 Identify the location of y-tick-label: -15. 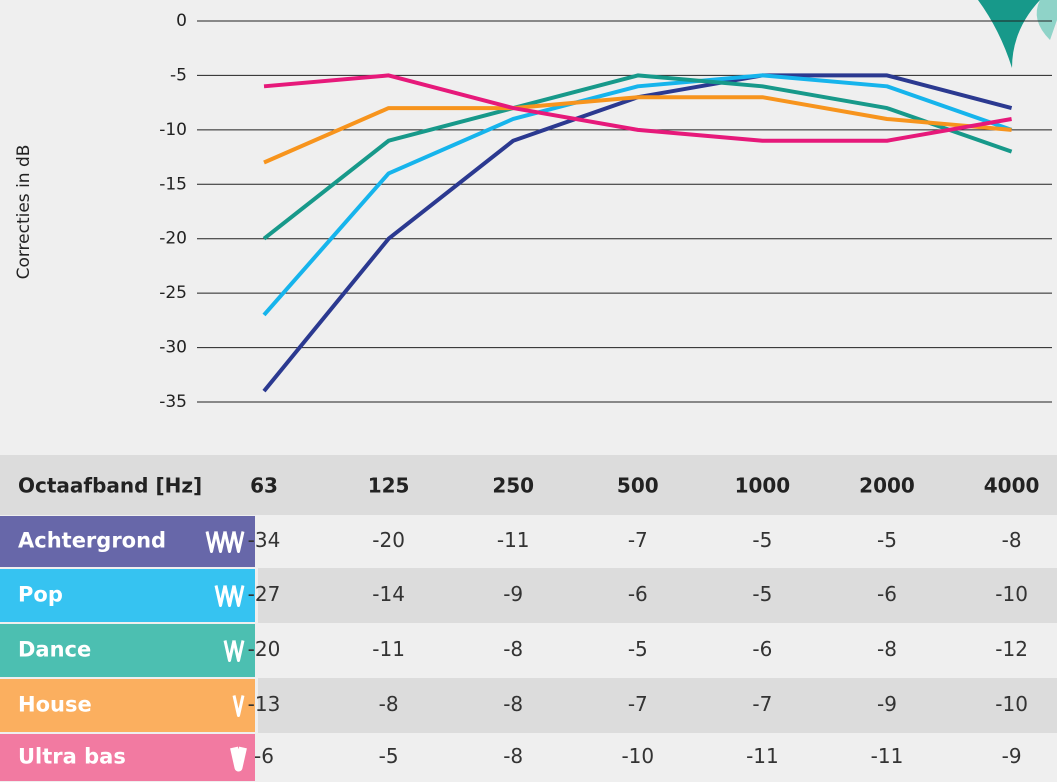
(173, 184).